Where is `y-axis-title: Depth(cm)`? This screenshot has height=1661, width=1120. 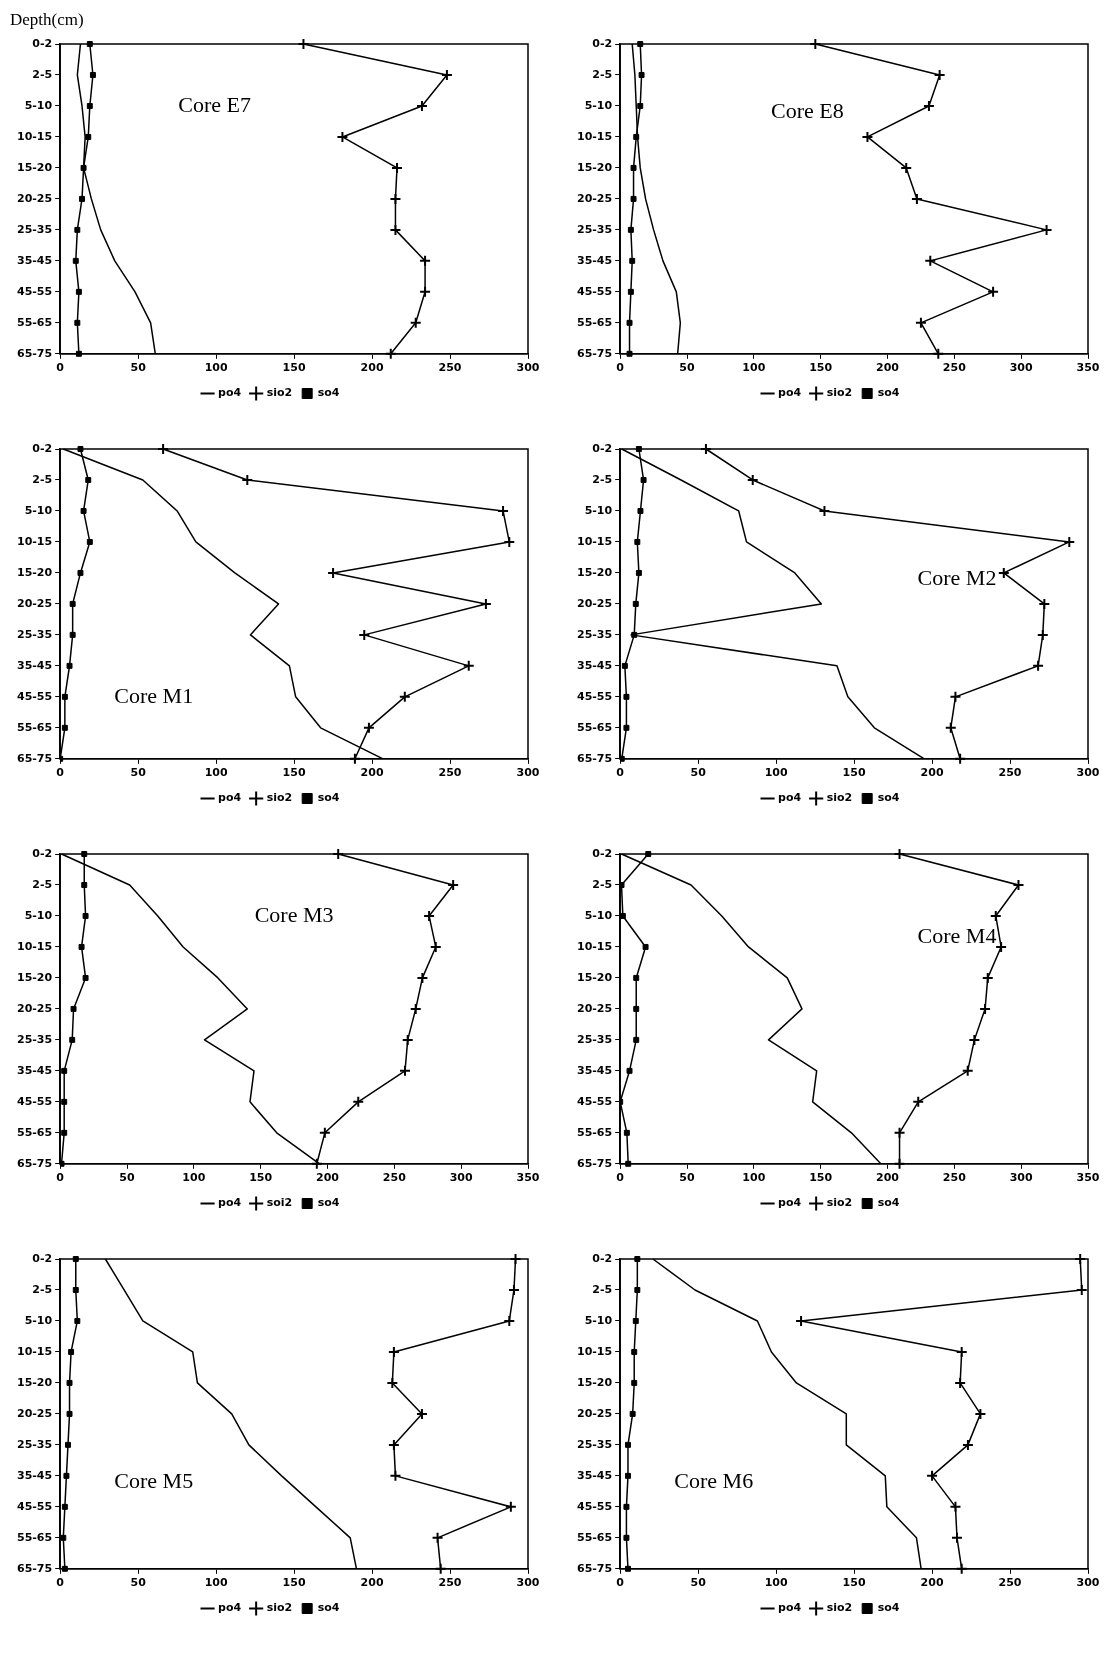 y-axis-title: Depth(cm) is located at coordinates (47, 19).